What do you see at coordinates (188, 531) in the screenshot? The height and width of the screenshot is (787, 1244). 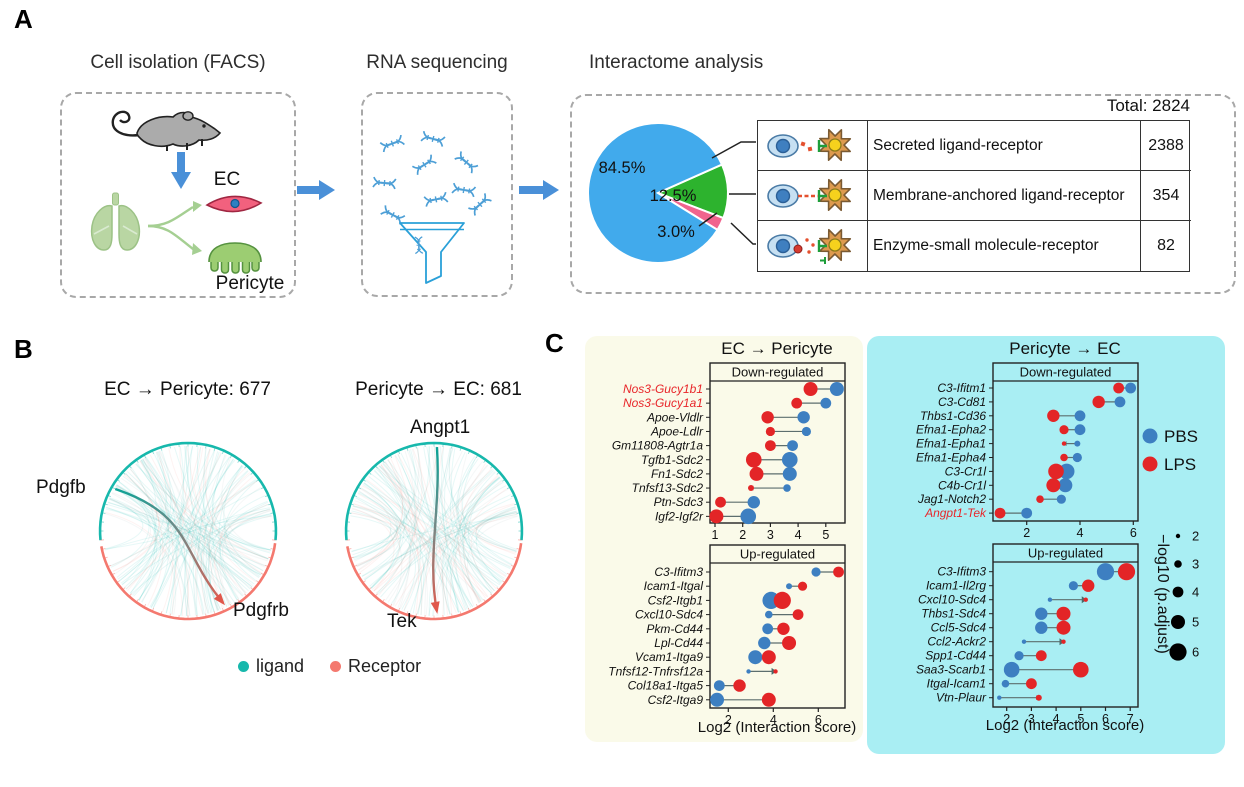 I see `circos-plot-ec-pericyte` at bounding box center [188, 531].